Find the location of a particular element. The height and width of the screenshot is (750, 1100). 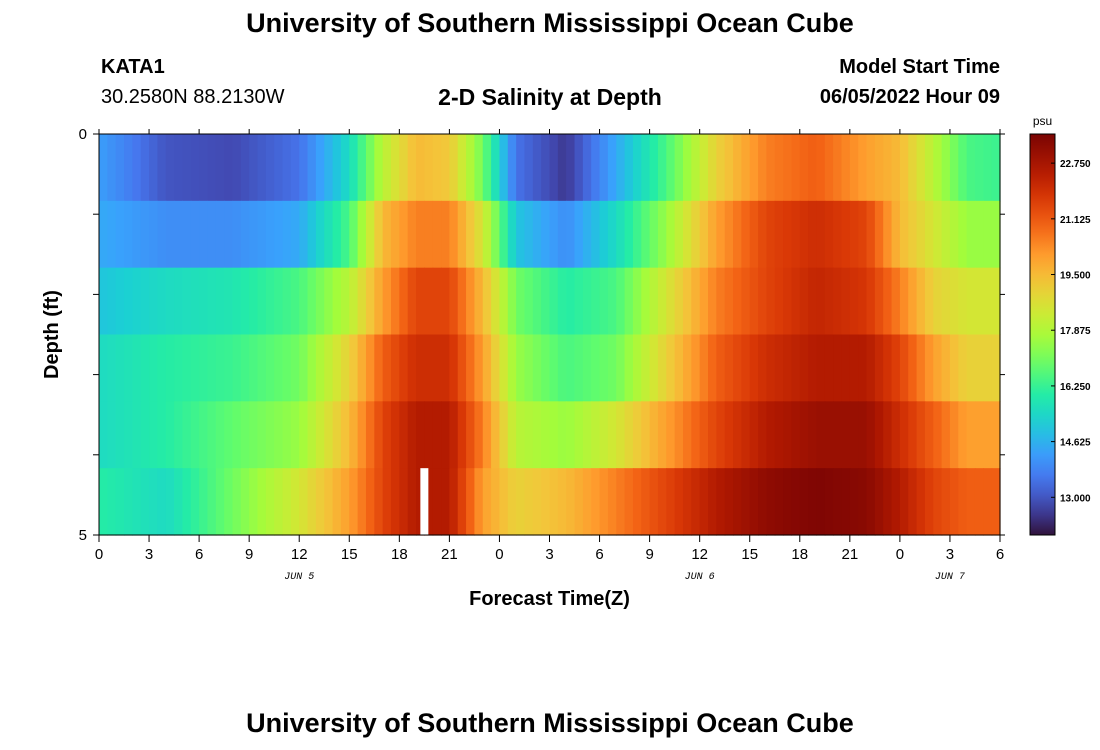

x-tick-label: 12 is located at coordinates (299, 554).